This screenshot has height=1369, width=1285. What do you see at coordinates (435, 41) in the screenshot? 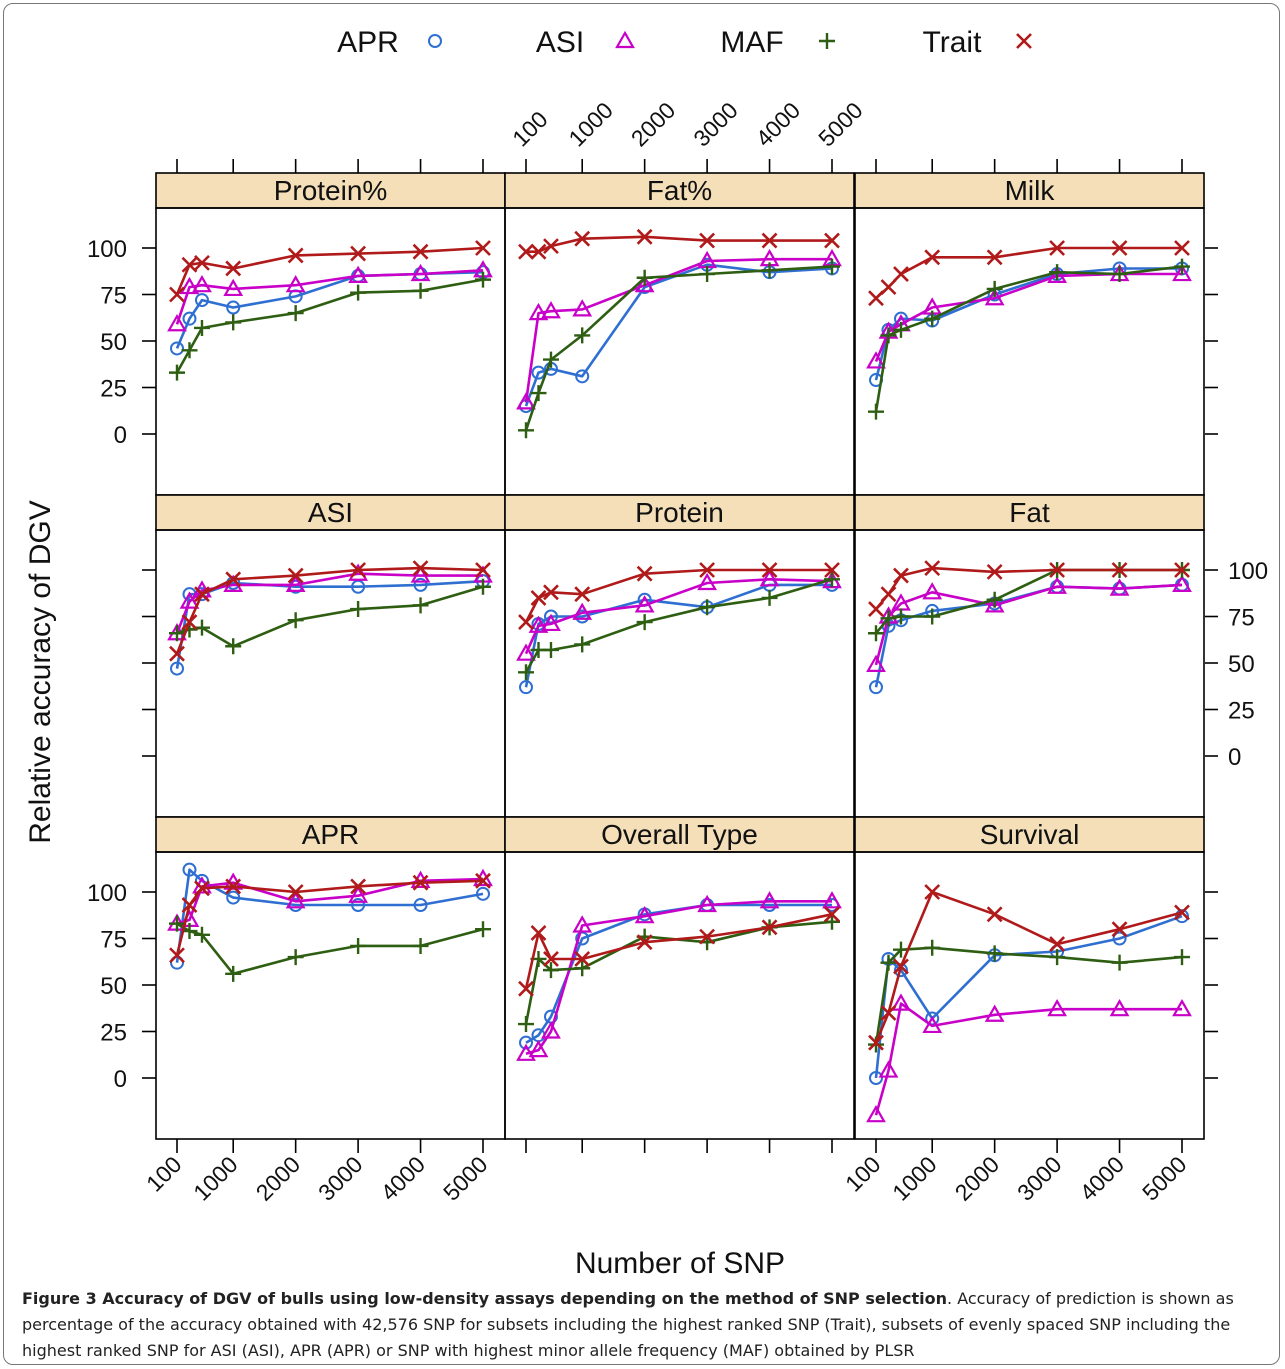
I see `legend-apr-marker` at bounding box center [435, 41].